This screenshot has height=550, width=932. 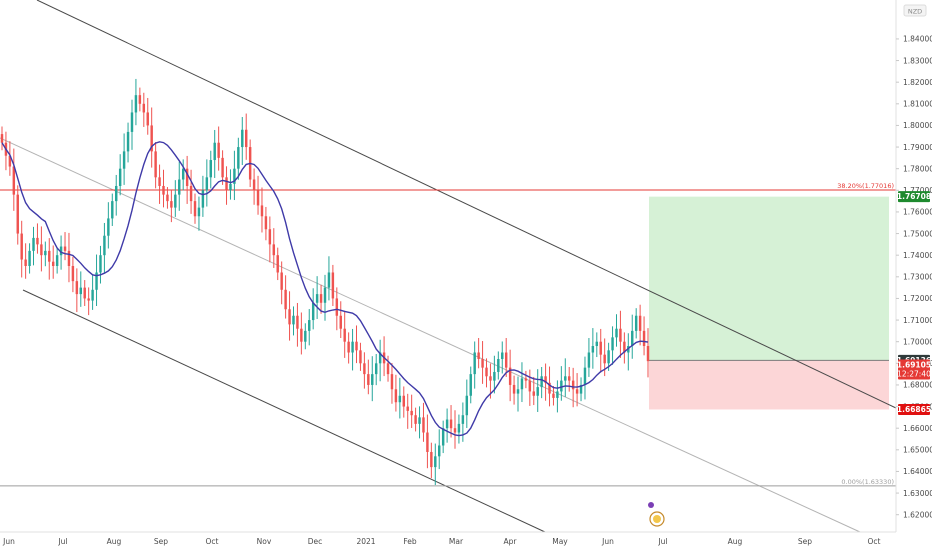 I want to click on profit-zone, so click(x=769, y=278).